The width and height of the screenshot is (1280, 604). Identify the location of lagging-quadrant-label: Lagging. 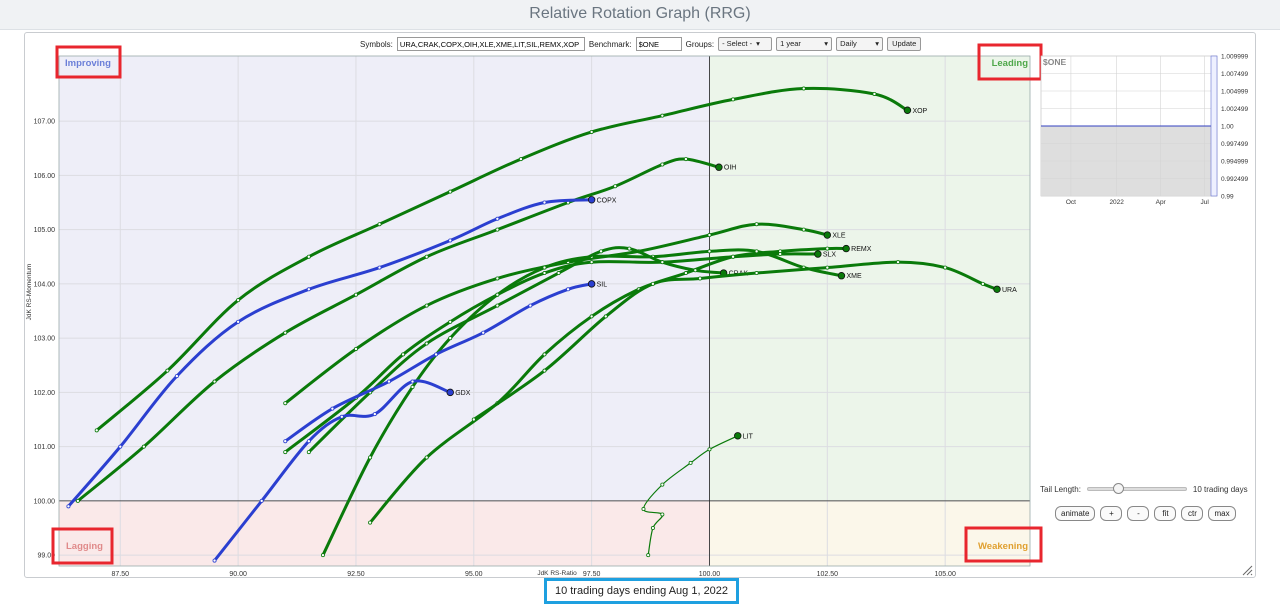
(84, 546).